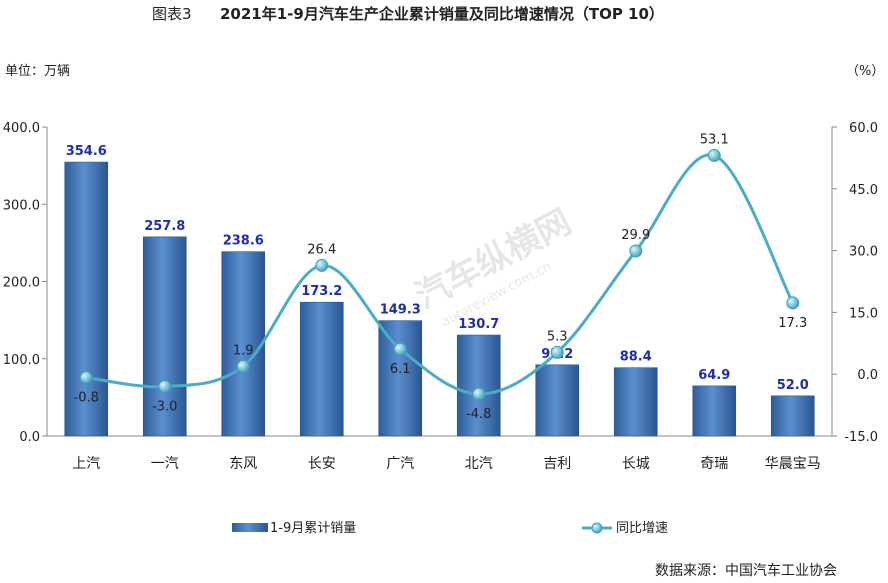 The height and width of the screenshot is (583, 888). What do you see at coordinates (250, 527) in the screenshot?
I see `legend-bar-swatch` at bounding box center [250, 527].